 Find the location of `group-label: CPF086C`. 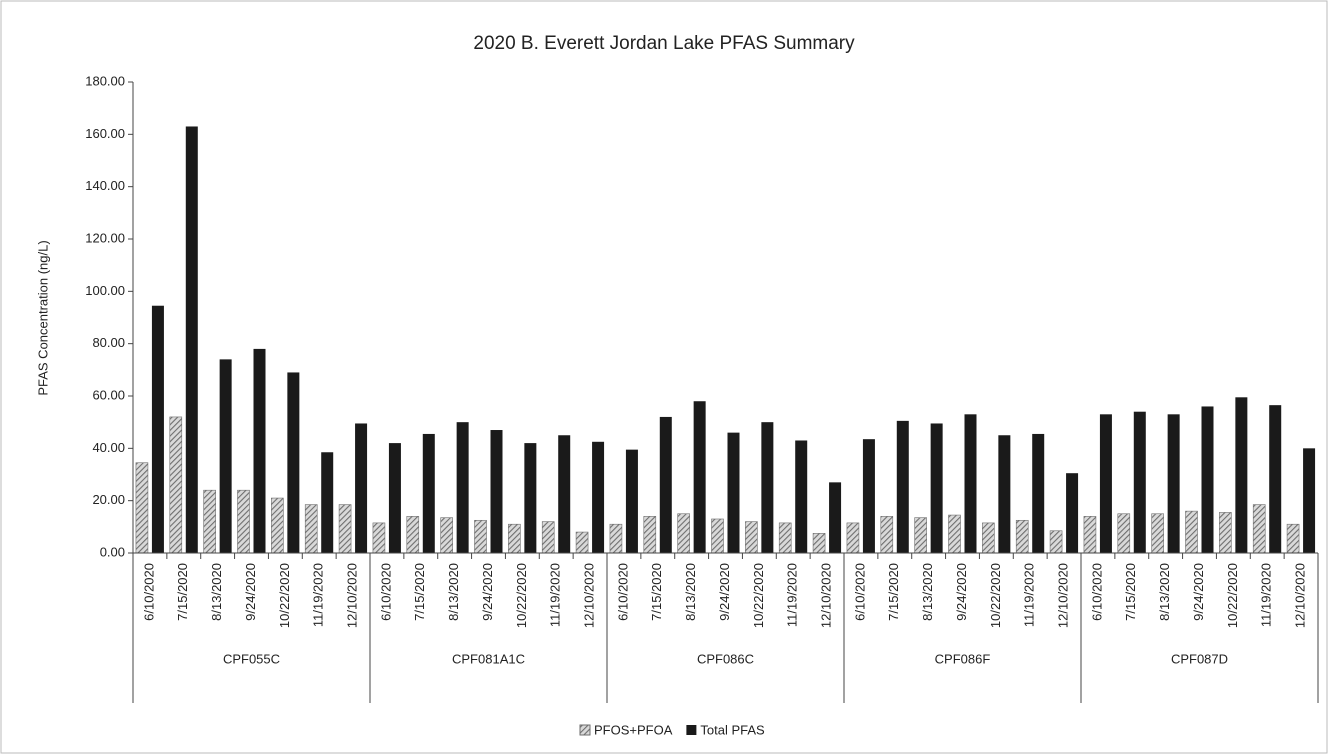

group-label: CPF086C is located at coordinates (725, 658).